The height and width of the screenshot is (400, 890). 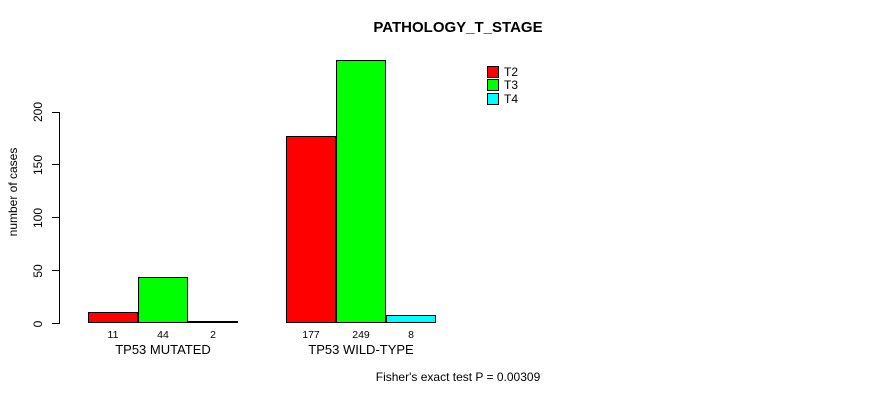 I want to click on y-tick-label: 50, so click(x=38, y=270).